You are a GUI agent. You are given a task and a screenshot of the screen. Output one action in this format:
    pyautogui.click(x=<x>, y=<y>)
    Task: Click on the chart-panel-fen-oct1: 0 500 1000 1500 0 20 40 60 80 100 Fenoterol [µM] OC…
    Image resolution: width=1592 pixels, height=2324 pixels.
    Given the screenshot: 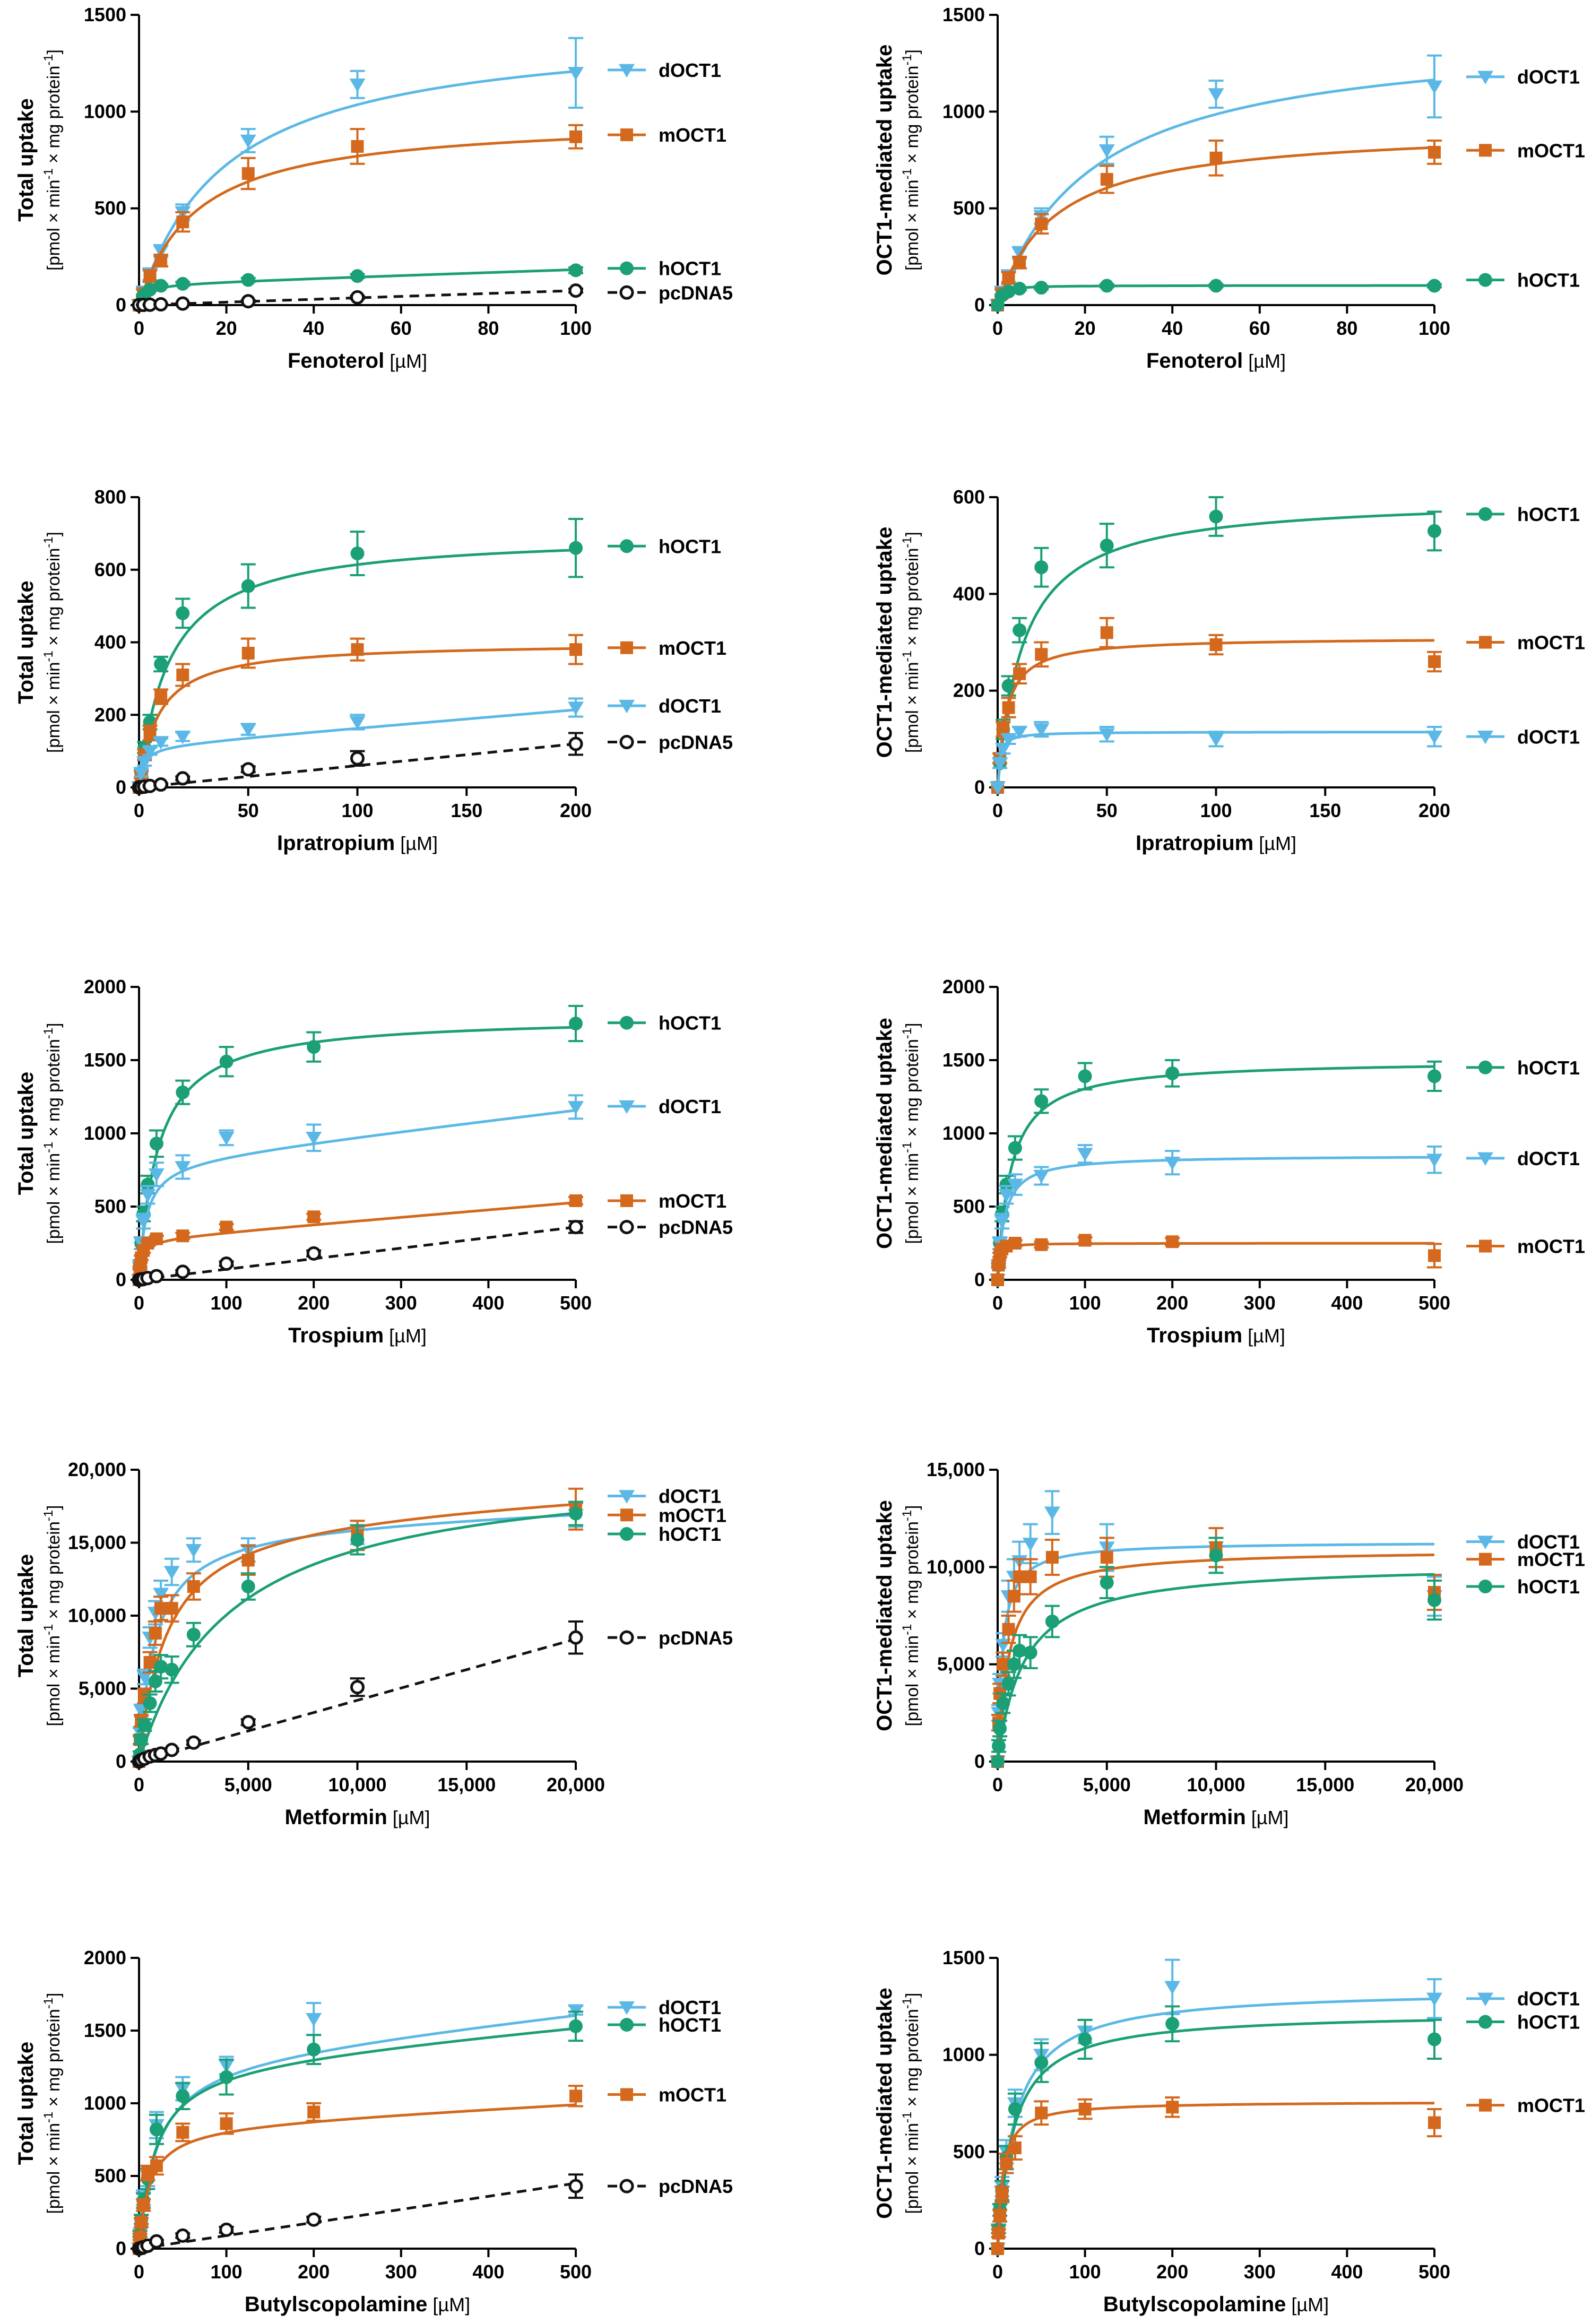 What is the action you would take?
    pyautogui.click(x=1229, y=188)
    